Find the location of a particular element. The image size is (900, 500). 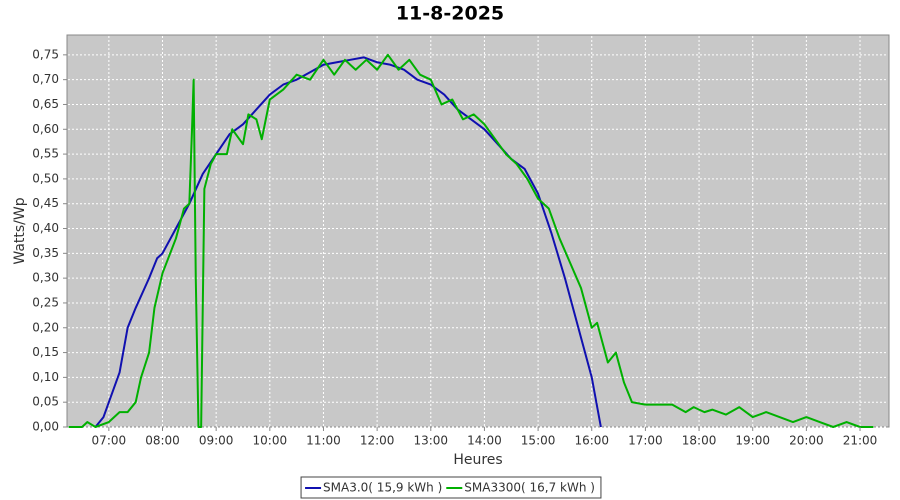

x-tick-label: 09:00 is located at coordinates (216, 441).